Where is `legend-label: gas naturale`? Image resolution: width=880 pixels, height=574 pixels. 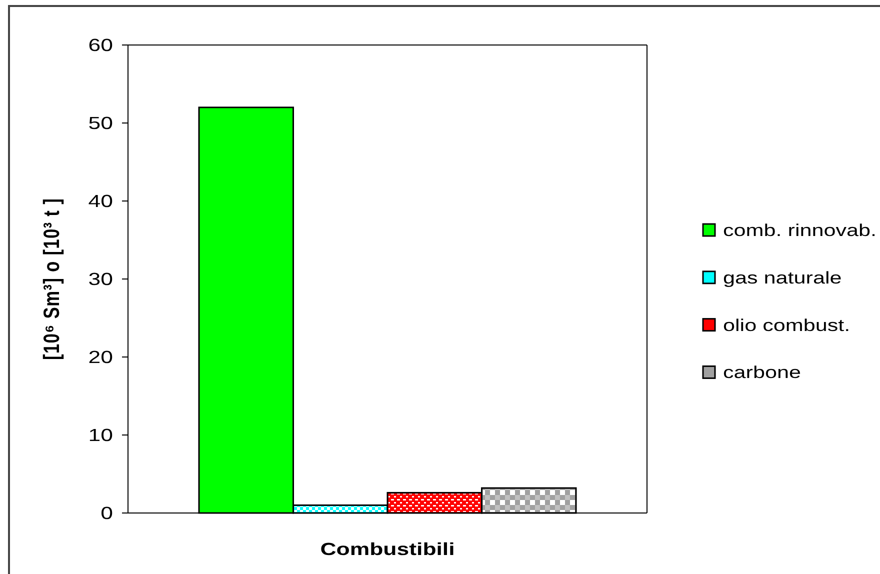
legend-label: gas naturale is located at coordinates (782, 278).